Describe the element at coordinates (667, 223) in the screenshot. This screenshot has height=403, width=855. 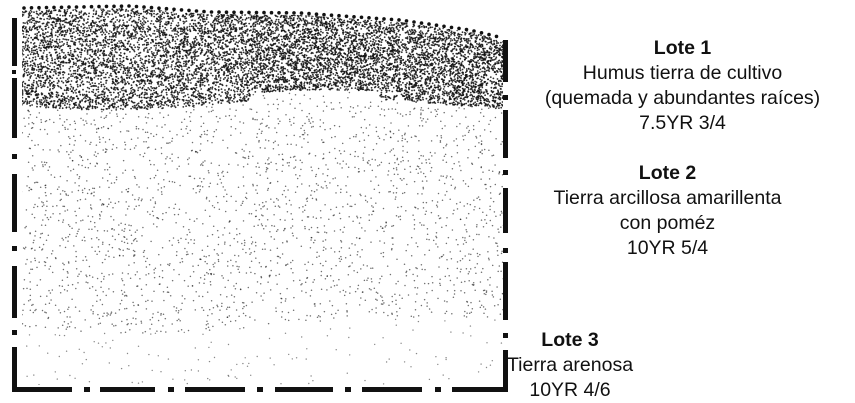
I see `layer-description: con poméz` at that location.